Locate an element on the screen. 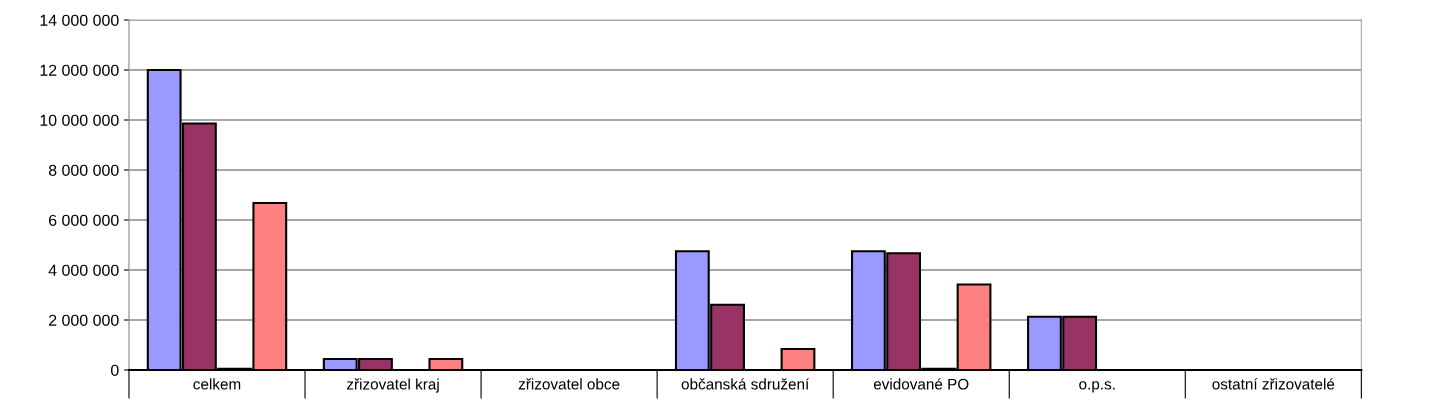 The width and height of the screenshot is (1433, 400). y-tick-label: 2 000 000 is located at coordinates (84, 320).